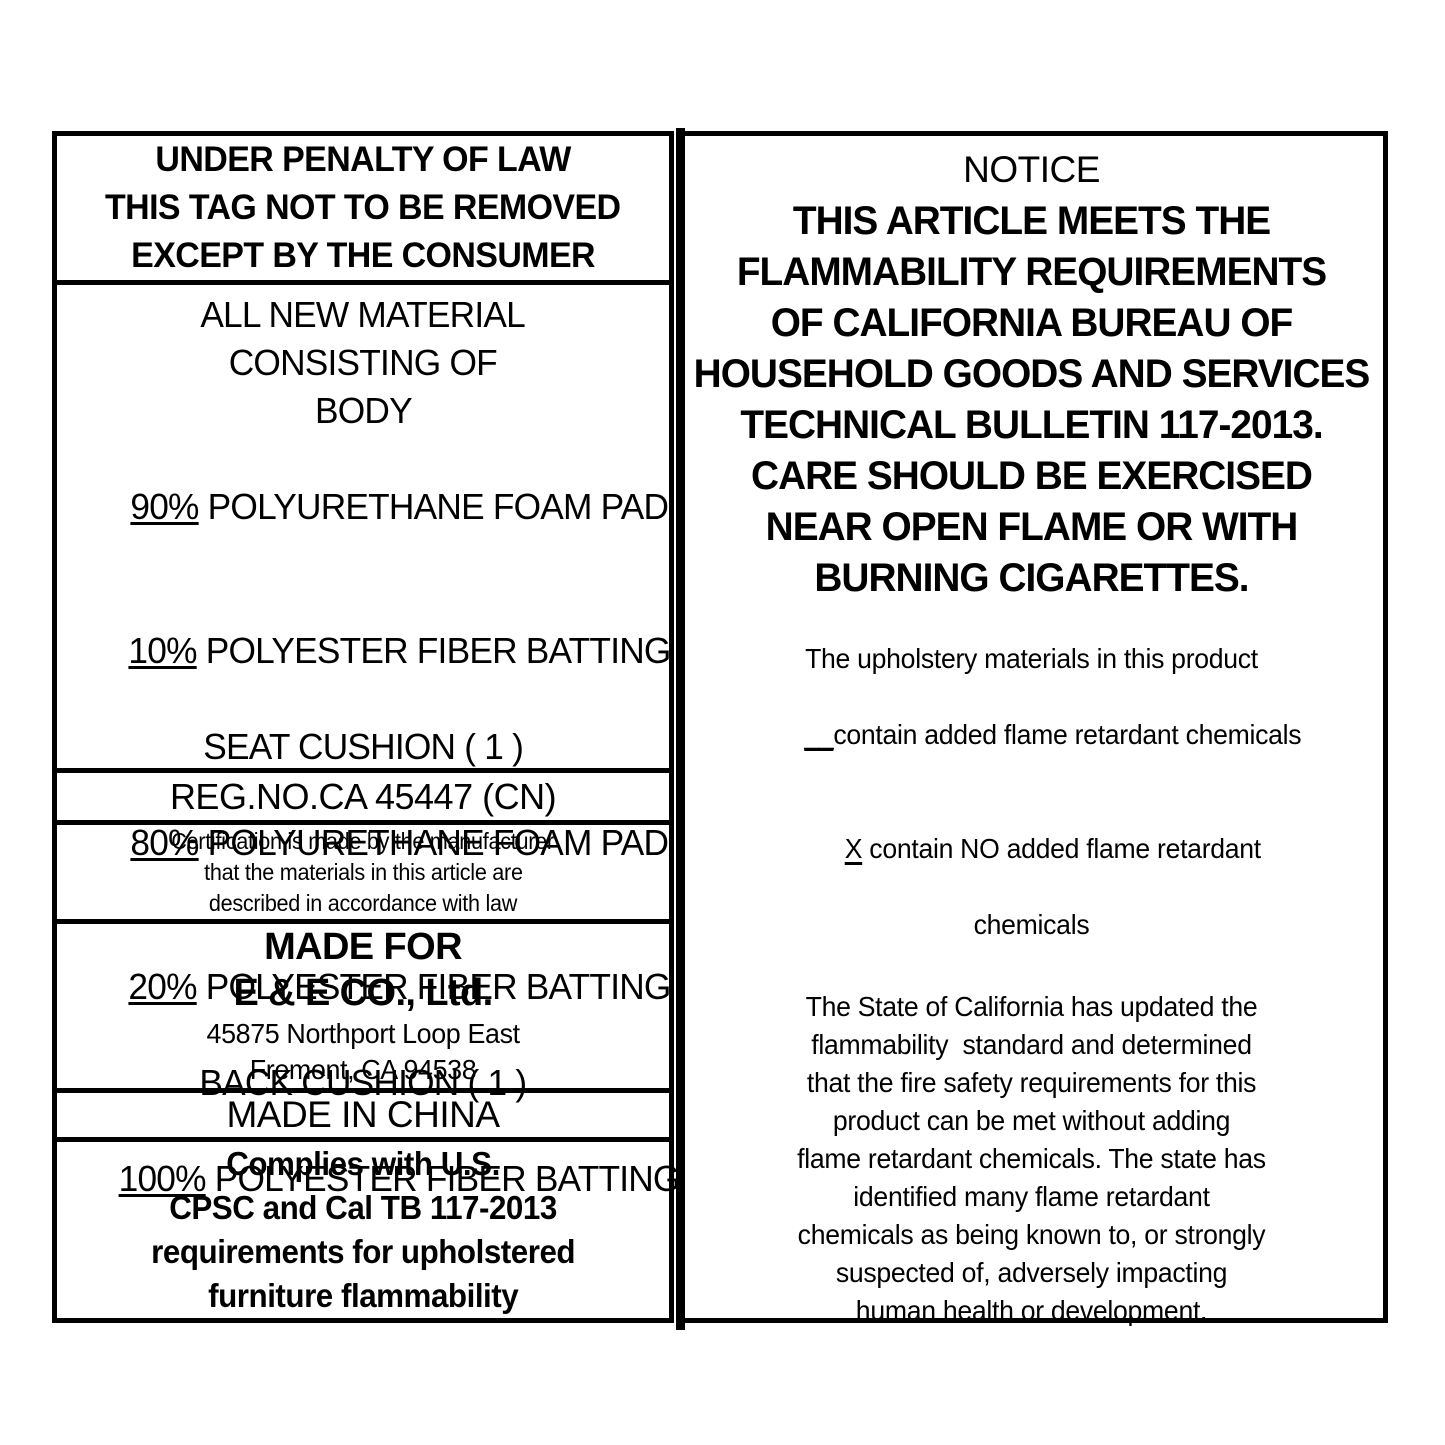  What do you see at coordinates (1031, 1158) in the screenshot?
I see `state-statement-line: flame retardant chemicals. The state has` at bounding box center [1031, 1158].